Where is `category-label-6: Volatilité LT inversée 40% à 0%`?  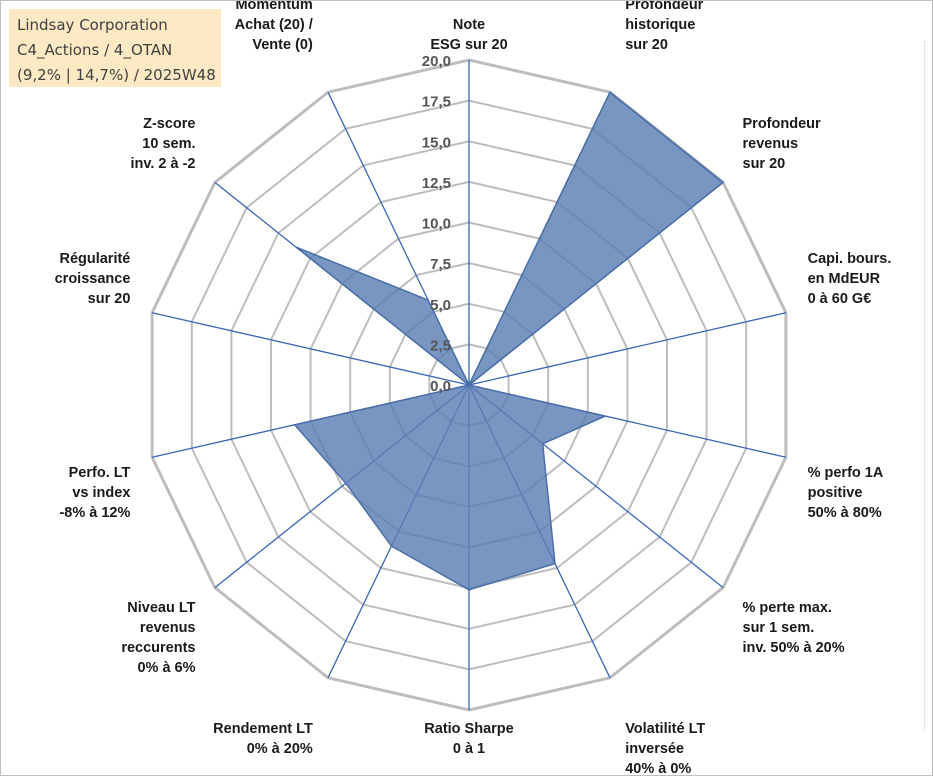
category-label-6: Volatilité LT inversée 40% à 0% is located at coordinates (665, 748).